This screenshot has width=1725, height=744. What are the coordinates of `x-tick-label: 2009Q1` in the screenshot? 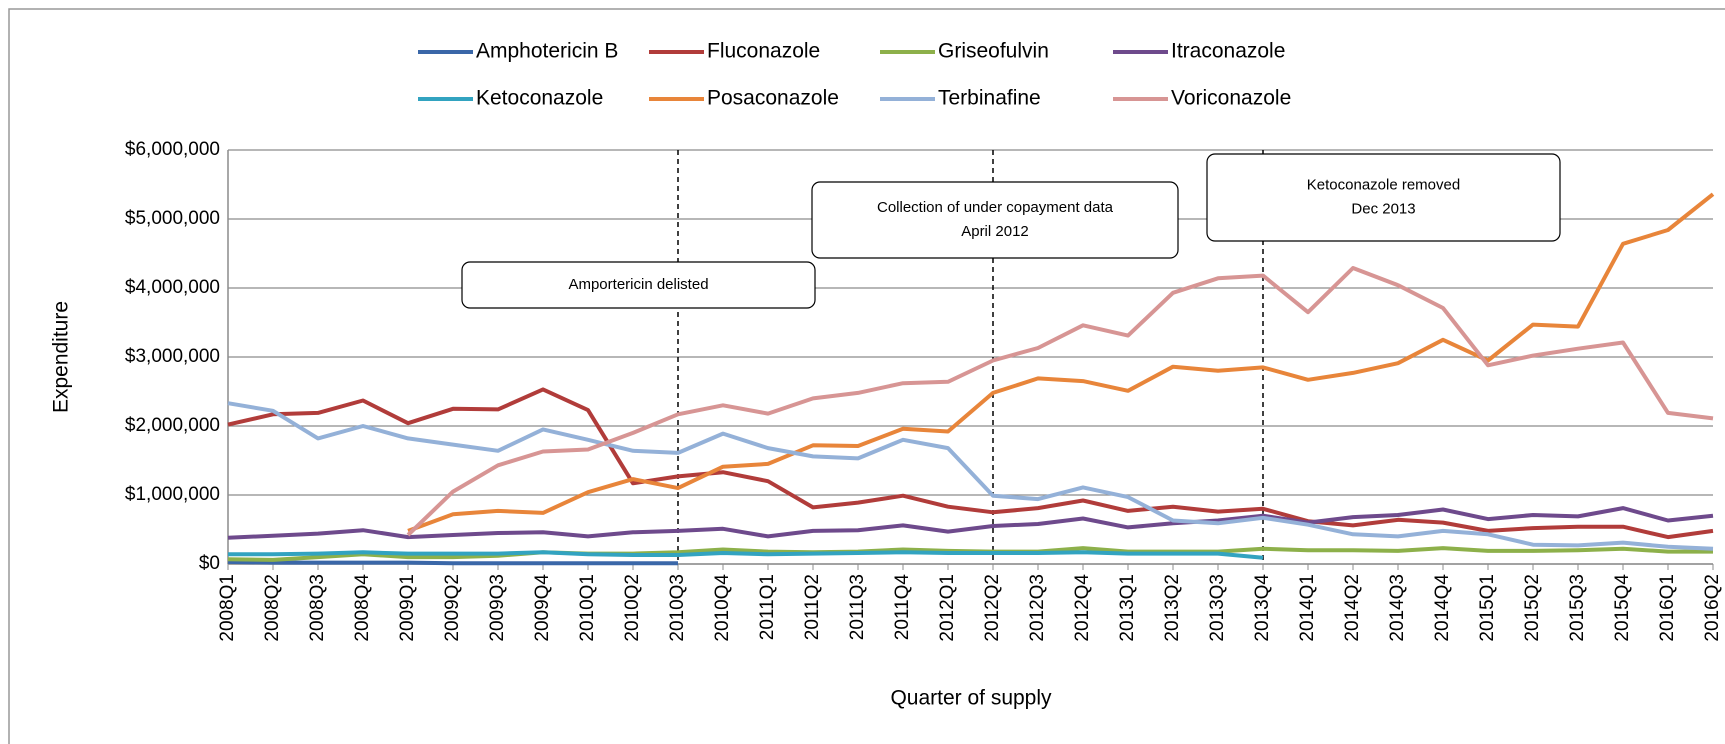 It's located at (407, 608).